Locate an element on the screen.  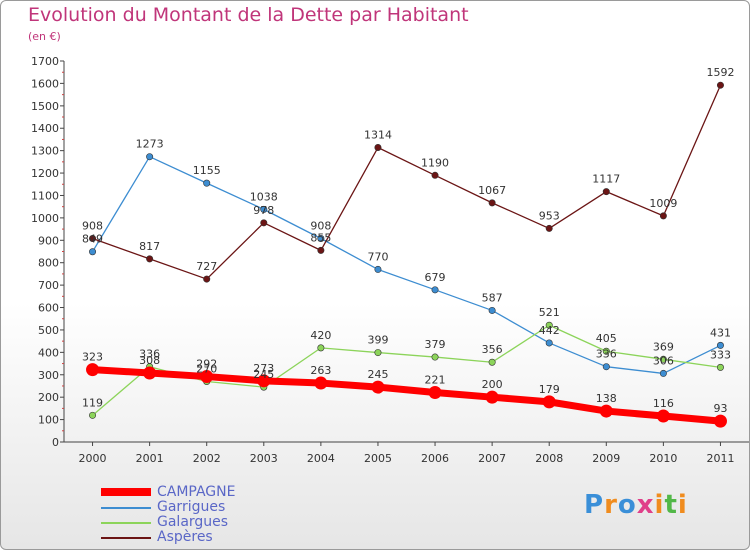
data-label-garrigues: 679 is located at coordinates (435, 277).